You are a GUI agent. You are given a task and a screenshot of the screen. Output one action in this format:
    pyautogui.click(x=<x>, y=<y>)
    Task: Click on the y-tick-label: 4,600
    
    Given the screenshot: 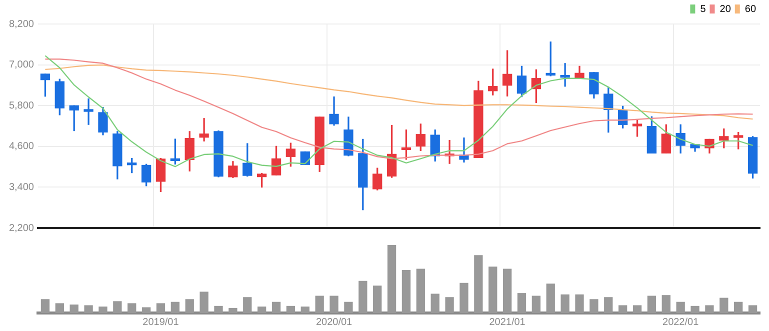 What is the action you would take?
    pyautogui.click(x=21, y=146)
    